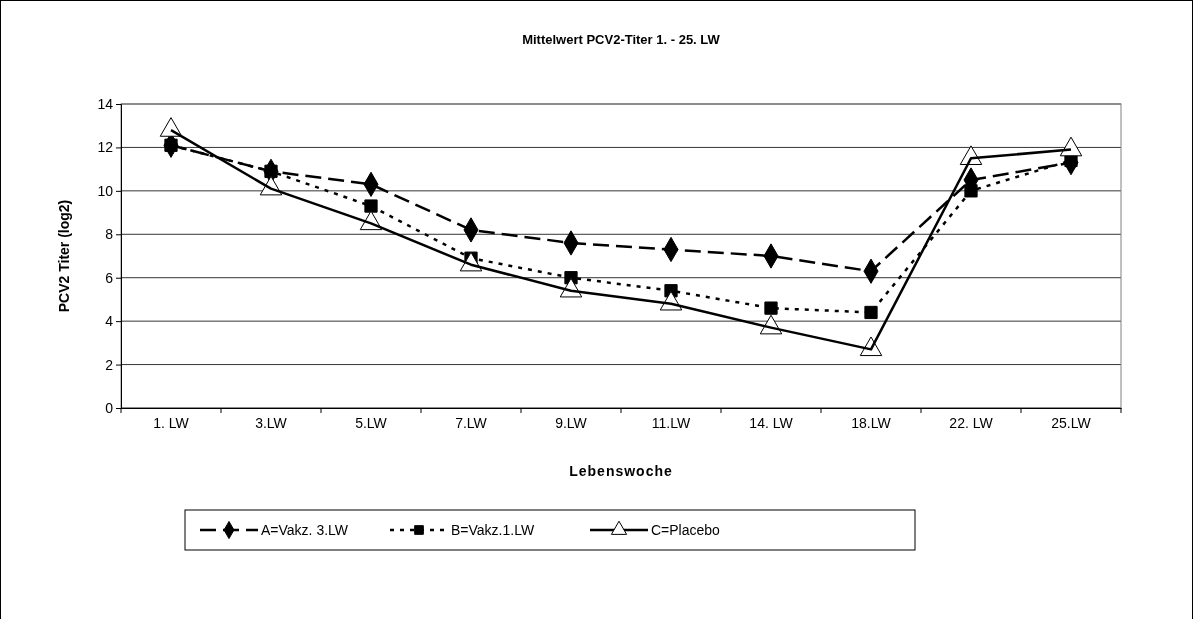 This screenshot has width=1194, height=619. Describe the element at coordinates (771, 422) in the screenshot. I see `x-tick-label: 14. LW` at that location.